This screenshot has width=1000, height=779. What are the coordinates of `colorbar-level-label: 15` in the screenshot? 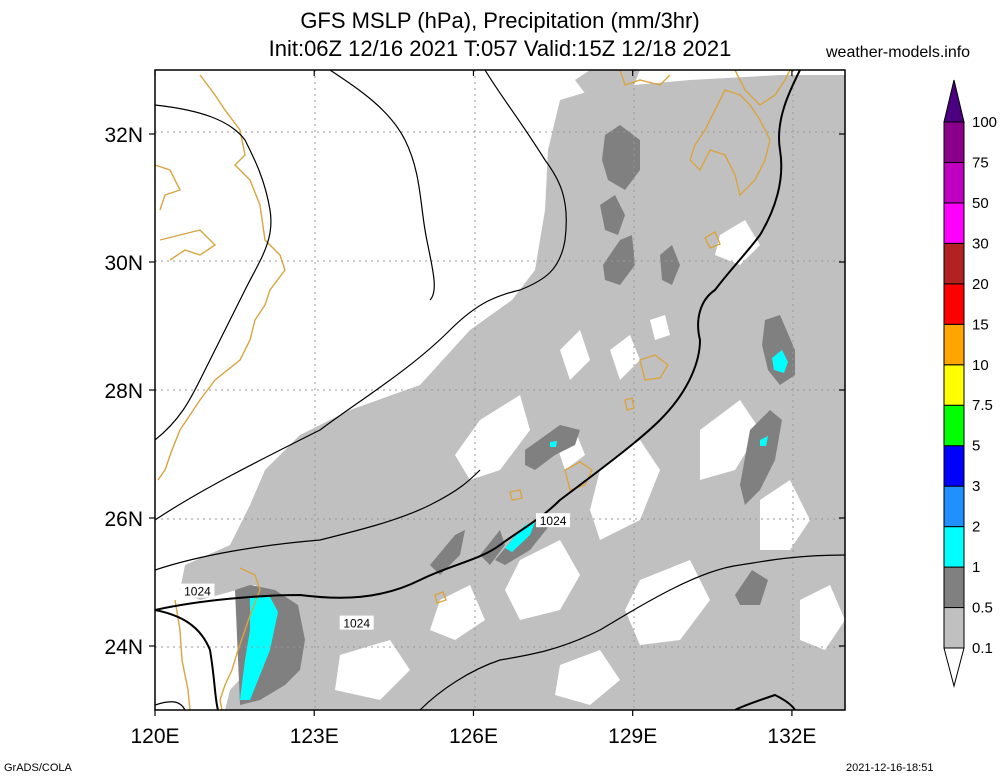 It's located at (980, 324).